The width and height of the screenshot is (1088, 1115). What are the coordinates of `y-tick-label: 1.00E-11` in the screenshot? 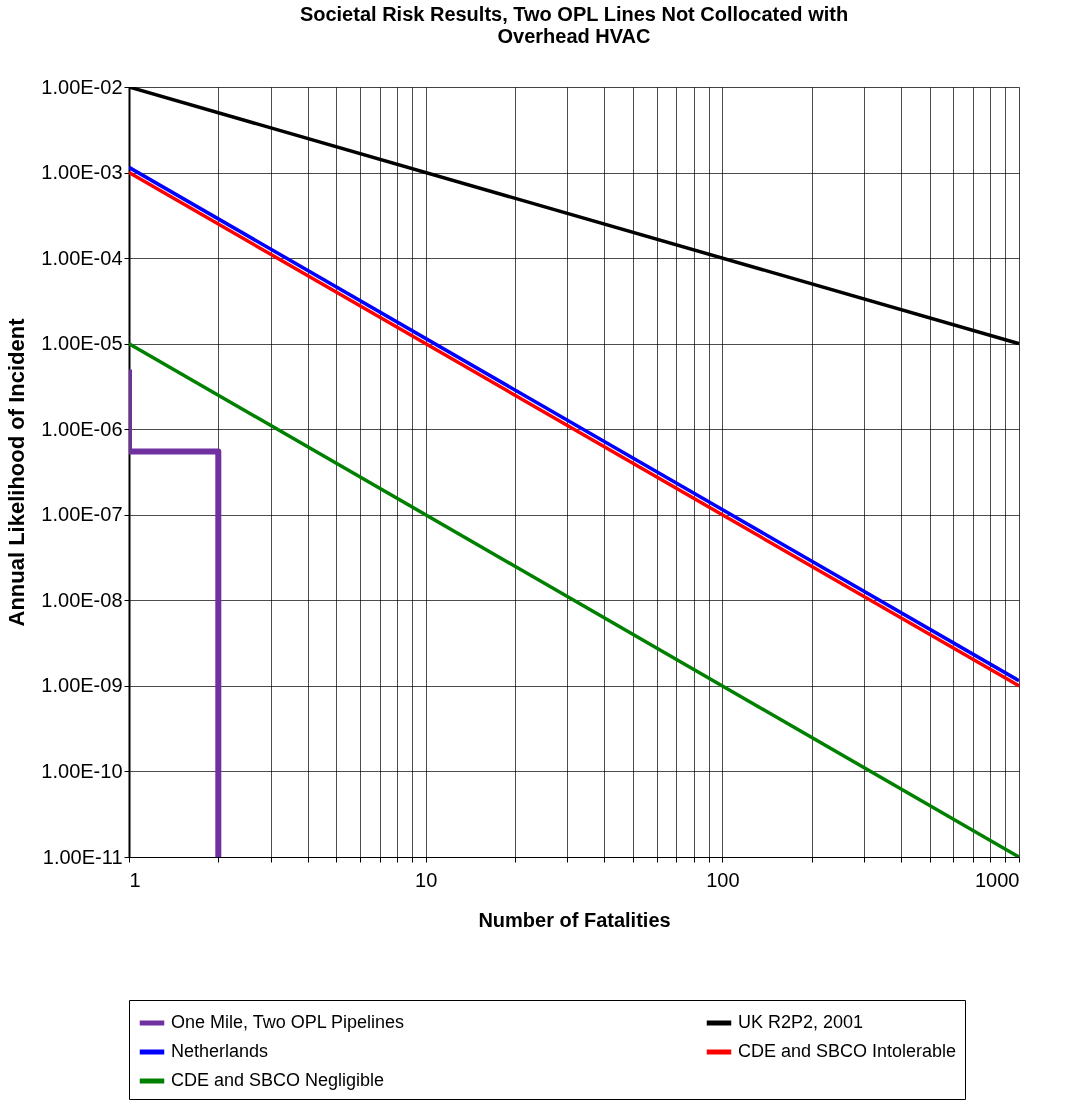 It's located at (82, 856).